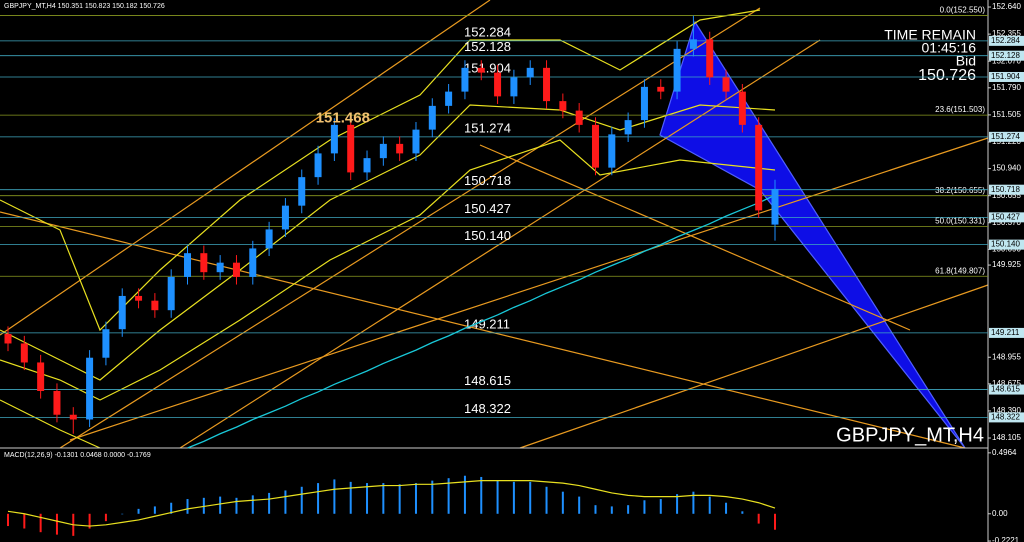 This screenshot has height=542, width=1024. Describe the element at coordinates (1006, 222) in the screenshot. I see `y-tick-label: 150.370` at that location.